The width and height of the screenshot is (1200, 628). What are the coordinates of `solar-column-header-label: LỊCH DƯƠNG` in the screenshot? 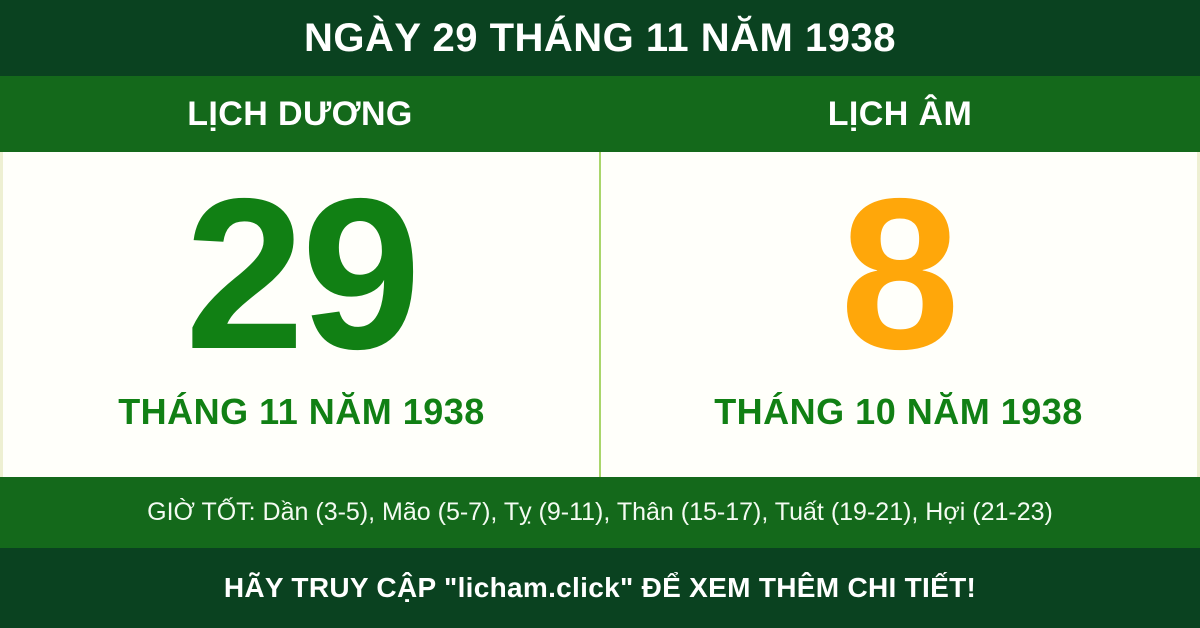 It's located at (300, 114).